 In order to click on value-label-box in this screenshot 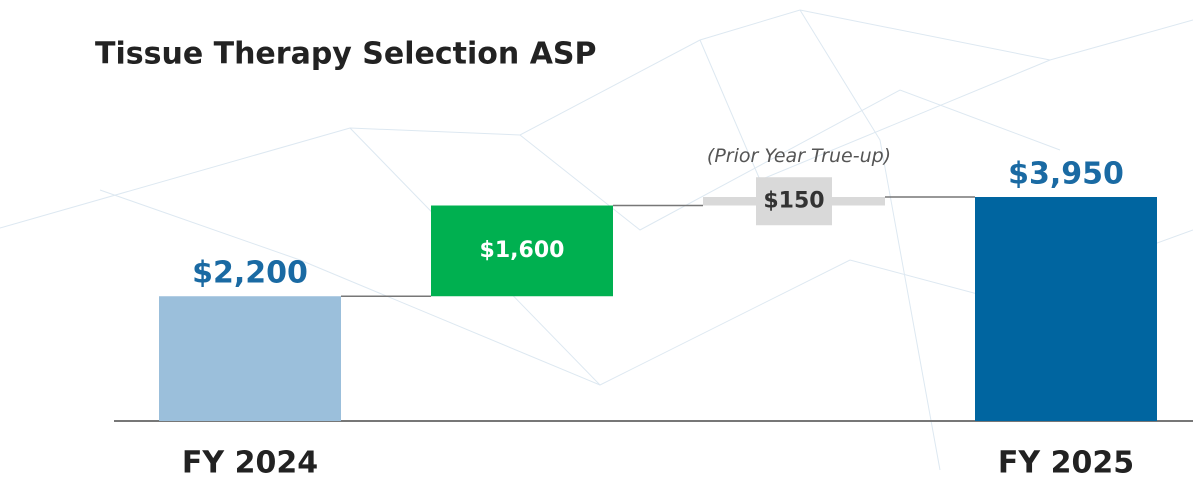, I will do `click(794, 201)`.